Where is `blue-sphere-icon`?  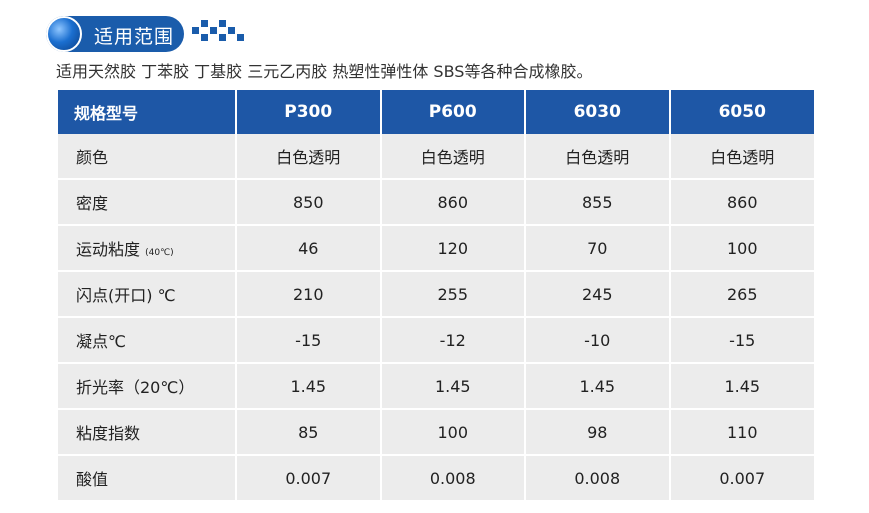
blue-sphere-icon is located at coordinates (64, 34).